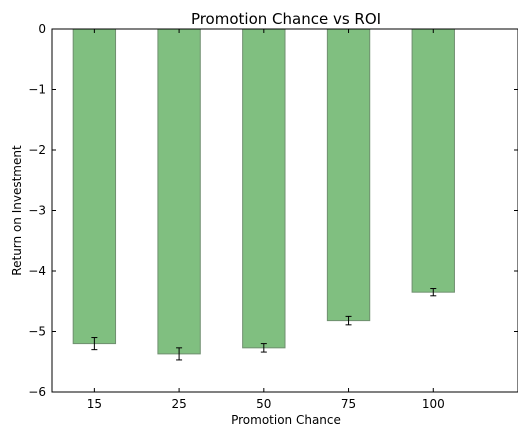 Image resolution: width=518 pixels, height=425 pixels. I want to click on error-bars-layer, so click(264, 324).